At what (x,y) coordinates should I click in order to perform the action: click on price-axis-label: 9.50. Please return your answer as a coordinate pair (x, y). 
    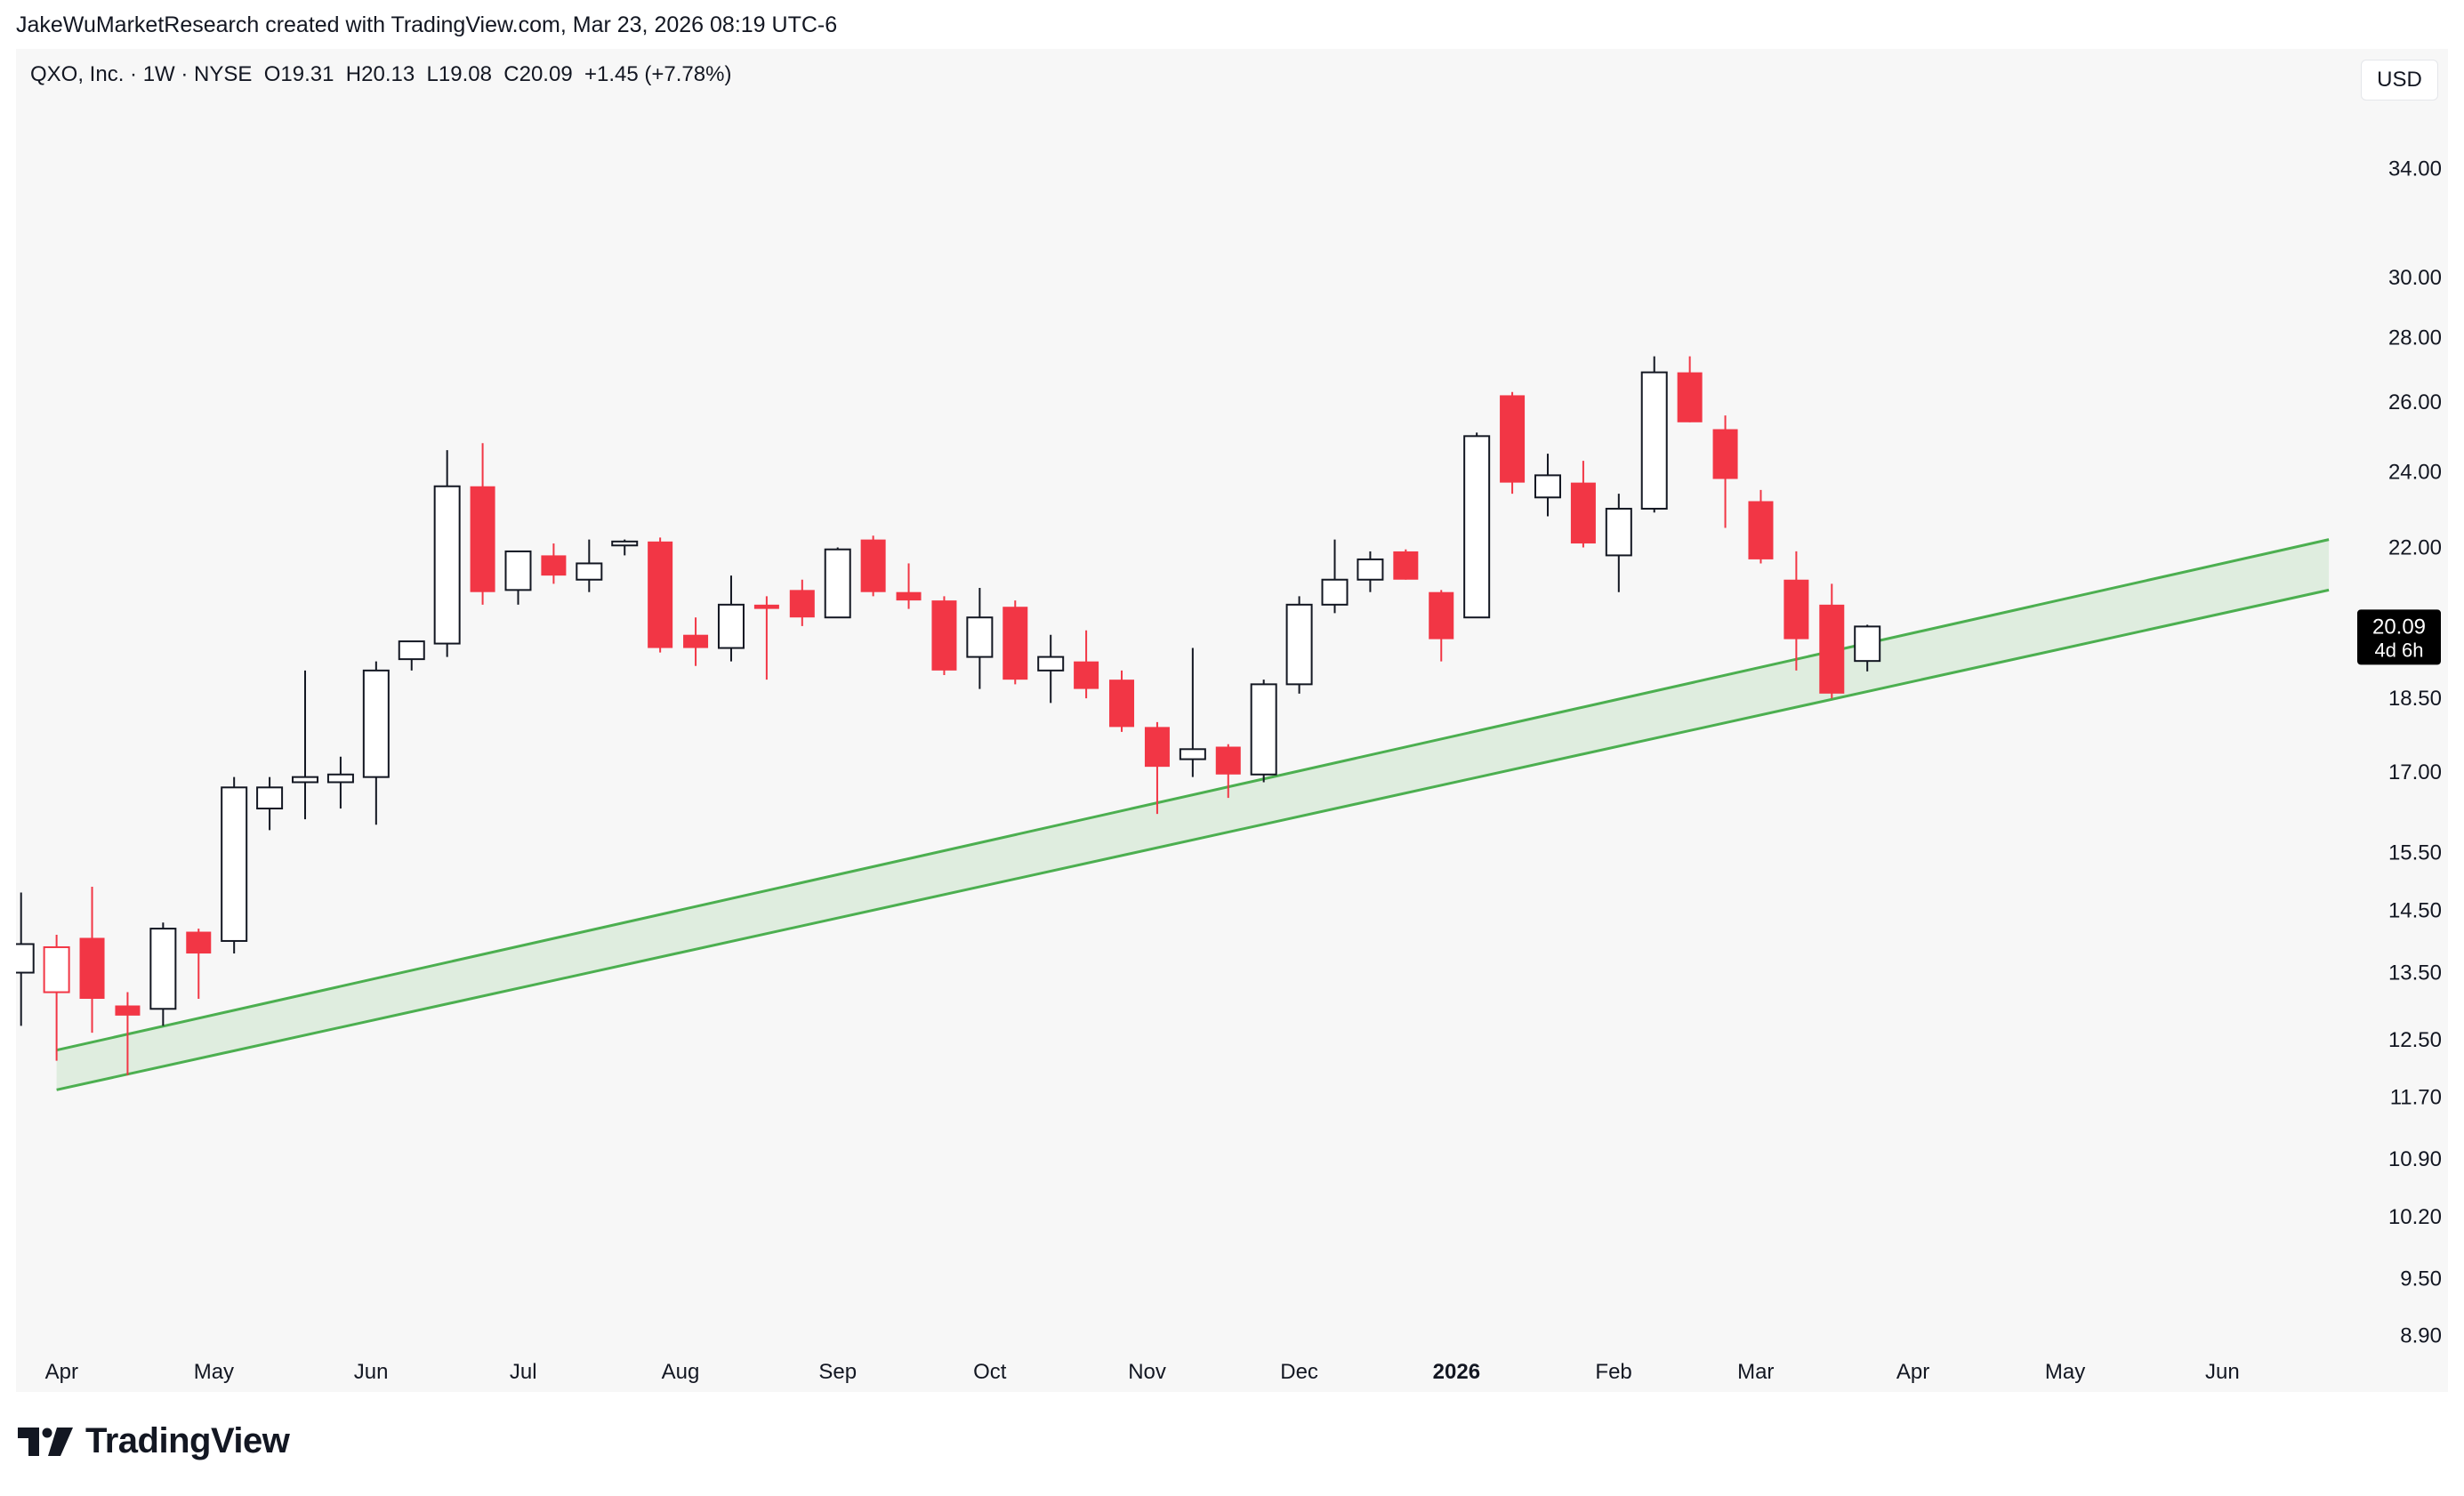
    Looking at the image, I should click on (2421, 1279).